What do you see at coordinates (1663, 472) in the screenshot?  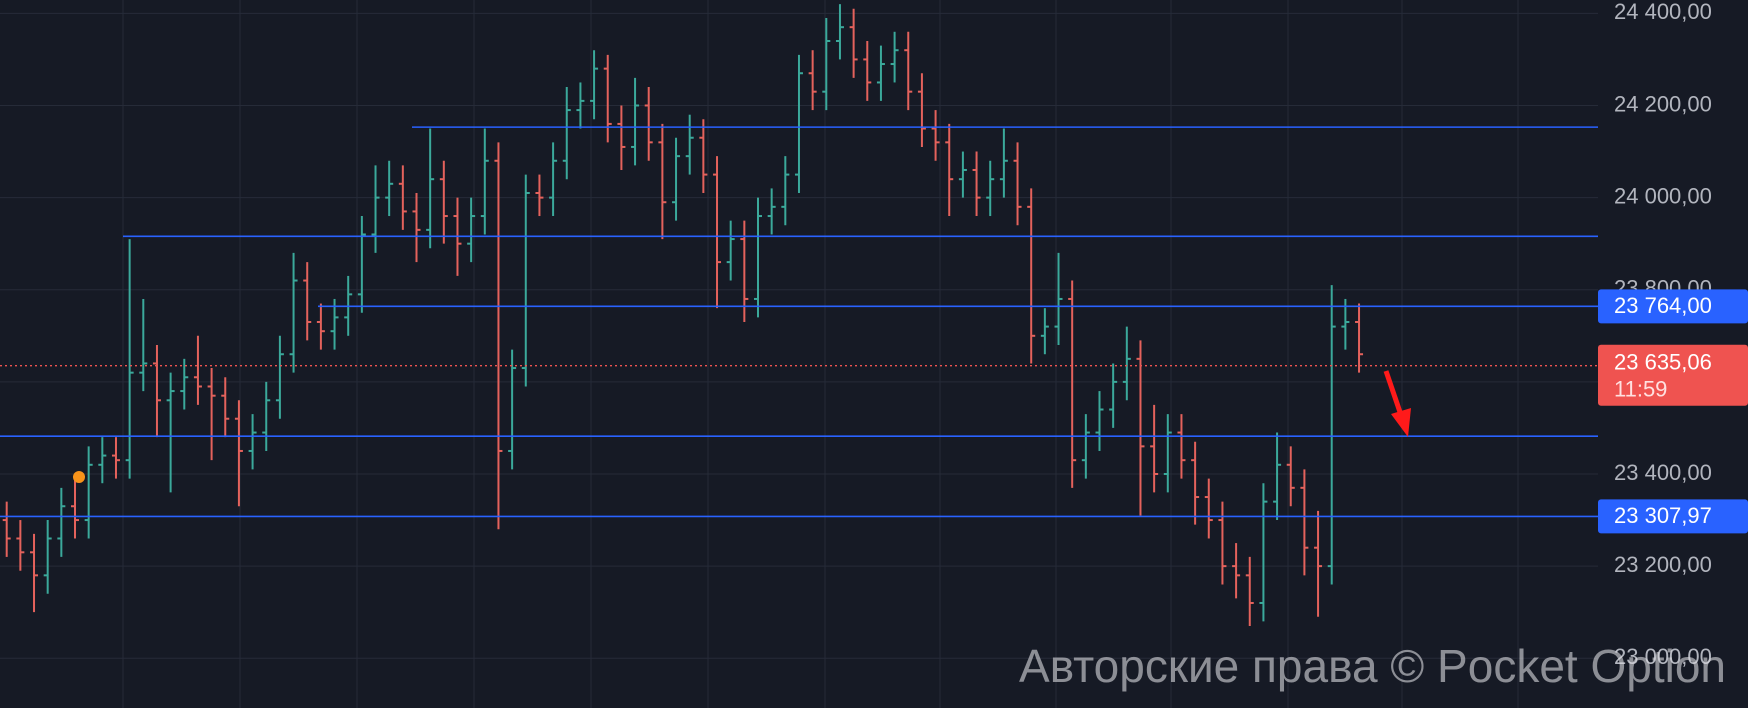 I see `y-tick-label: 23 400,00` at bounding box center [1663, 472].